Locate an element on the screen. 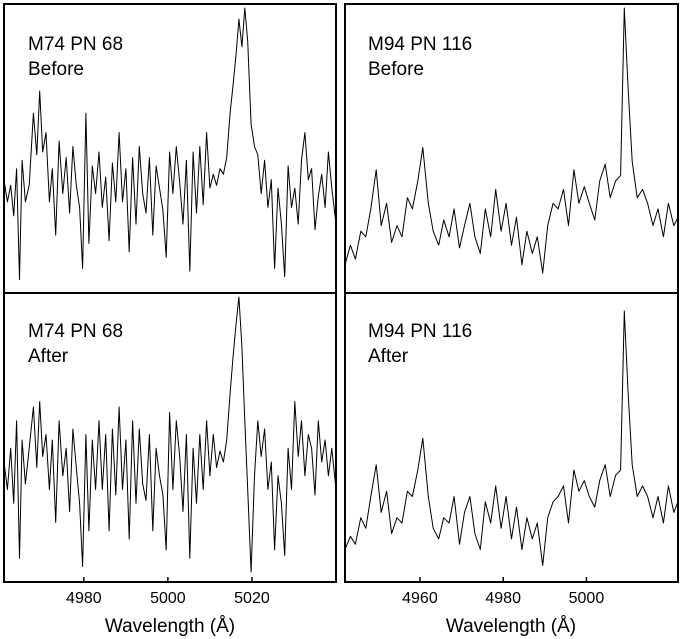 This screenshot has width=683, height=639. x-tick-label: 5020 is located at coordinates (252, 598).